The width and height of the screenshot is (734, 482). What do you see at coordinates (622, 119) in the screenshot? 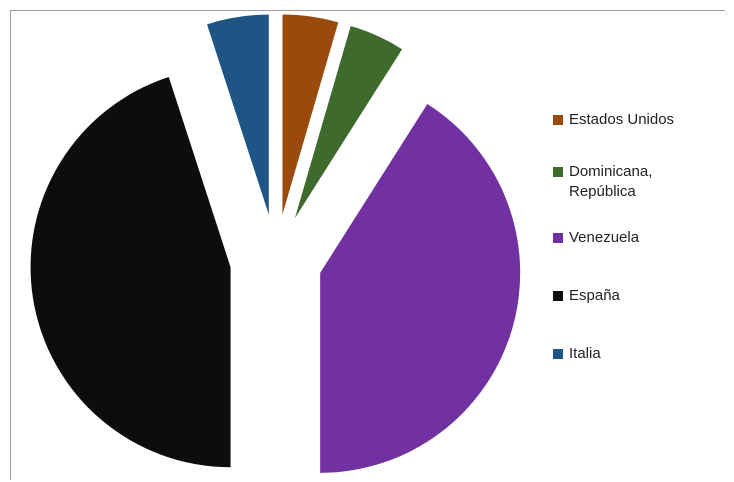
I see `legend-label: Estados Unidos` at bounding box center [622, 119].